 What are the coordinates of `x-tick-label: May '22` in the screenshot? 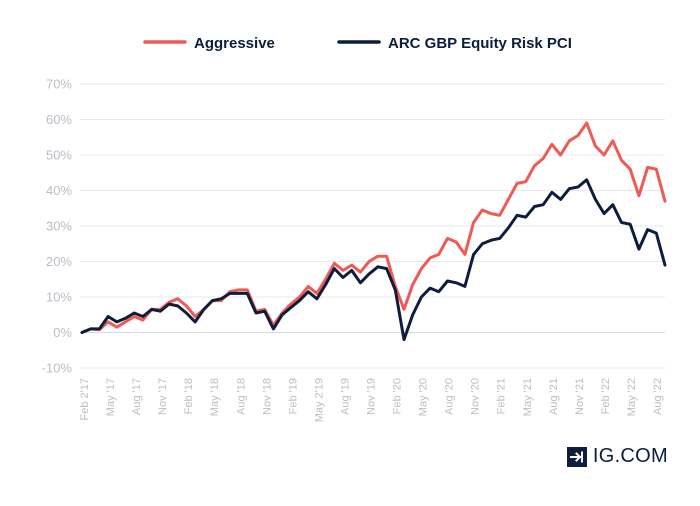 It's located at (632, 397).